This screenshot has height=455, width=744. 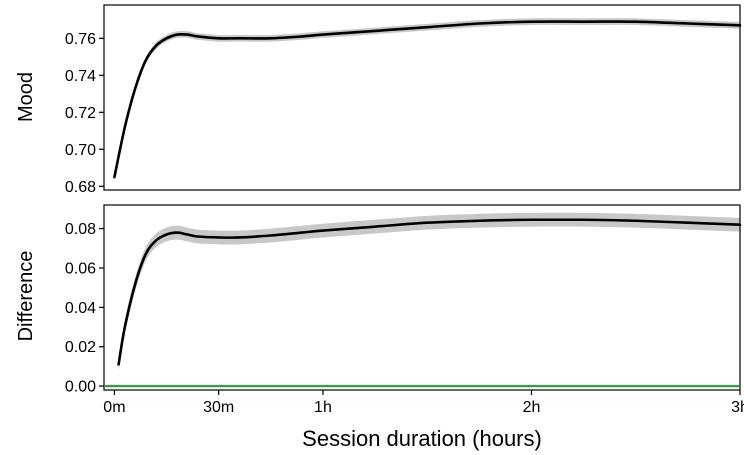 I want to click on mood-y-tick-label: 0.76, so click(x=80, y=39).